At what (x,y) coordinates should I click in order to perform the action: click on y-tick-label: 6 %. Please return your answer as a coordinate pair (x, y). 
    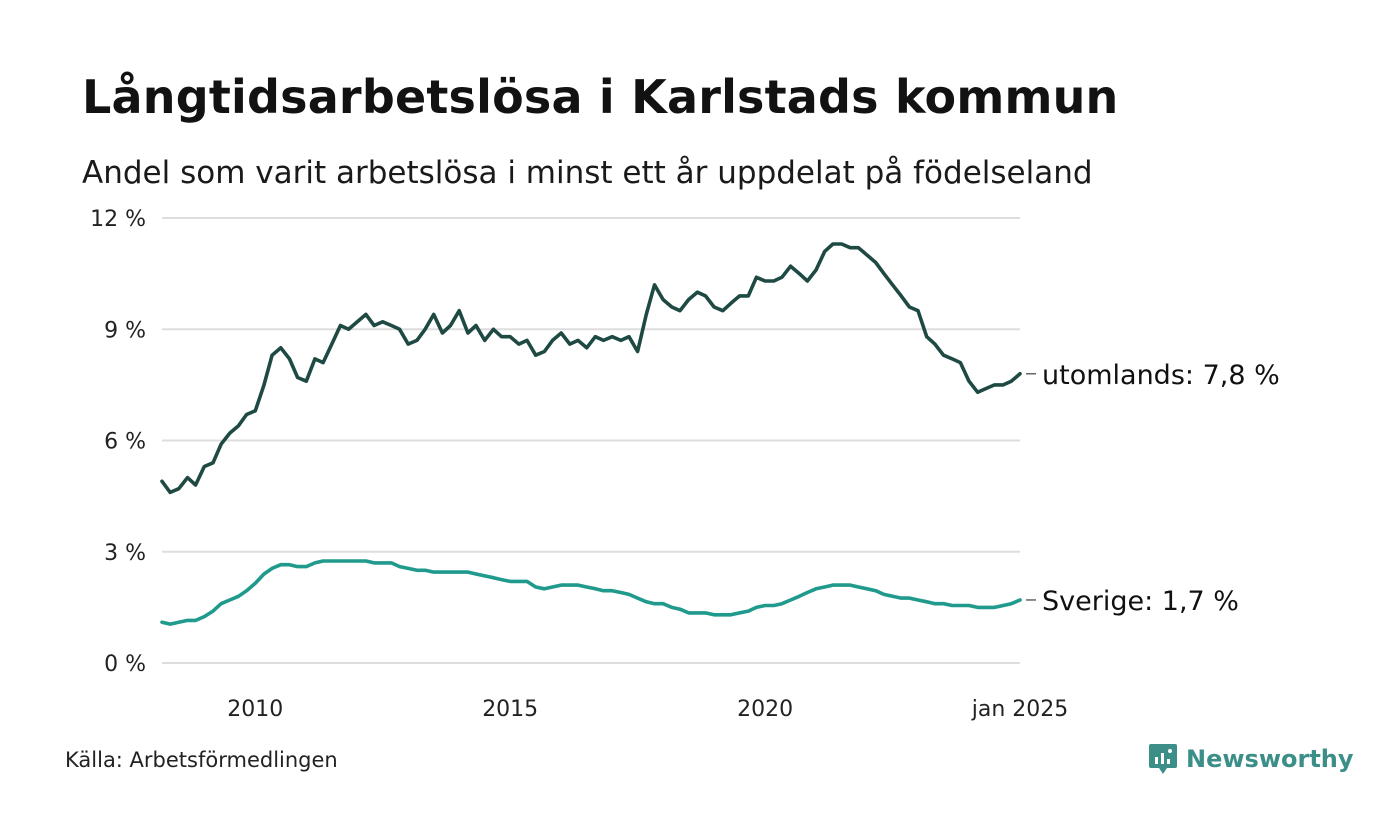
    Looking at the image, I should click on (125, 442).